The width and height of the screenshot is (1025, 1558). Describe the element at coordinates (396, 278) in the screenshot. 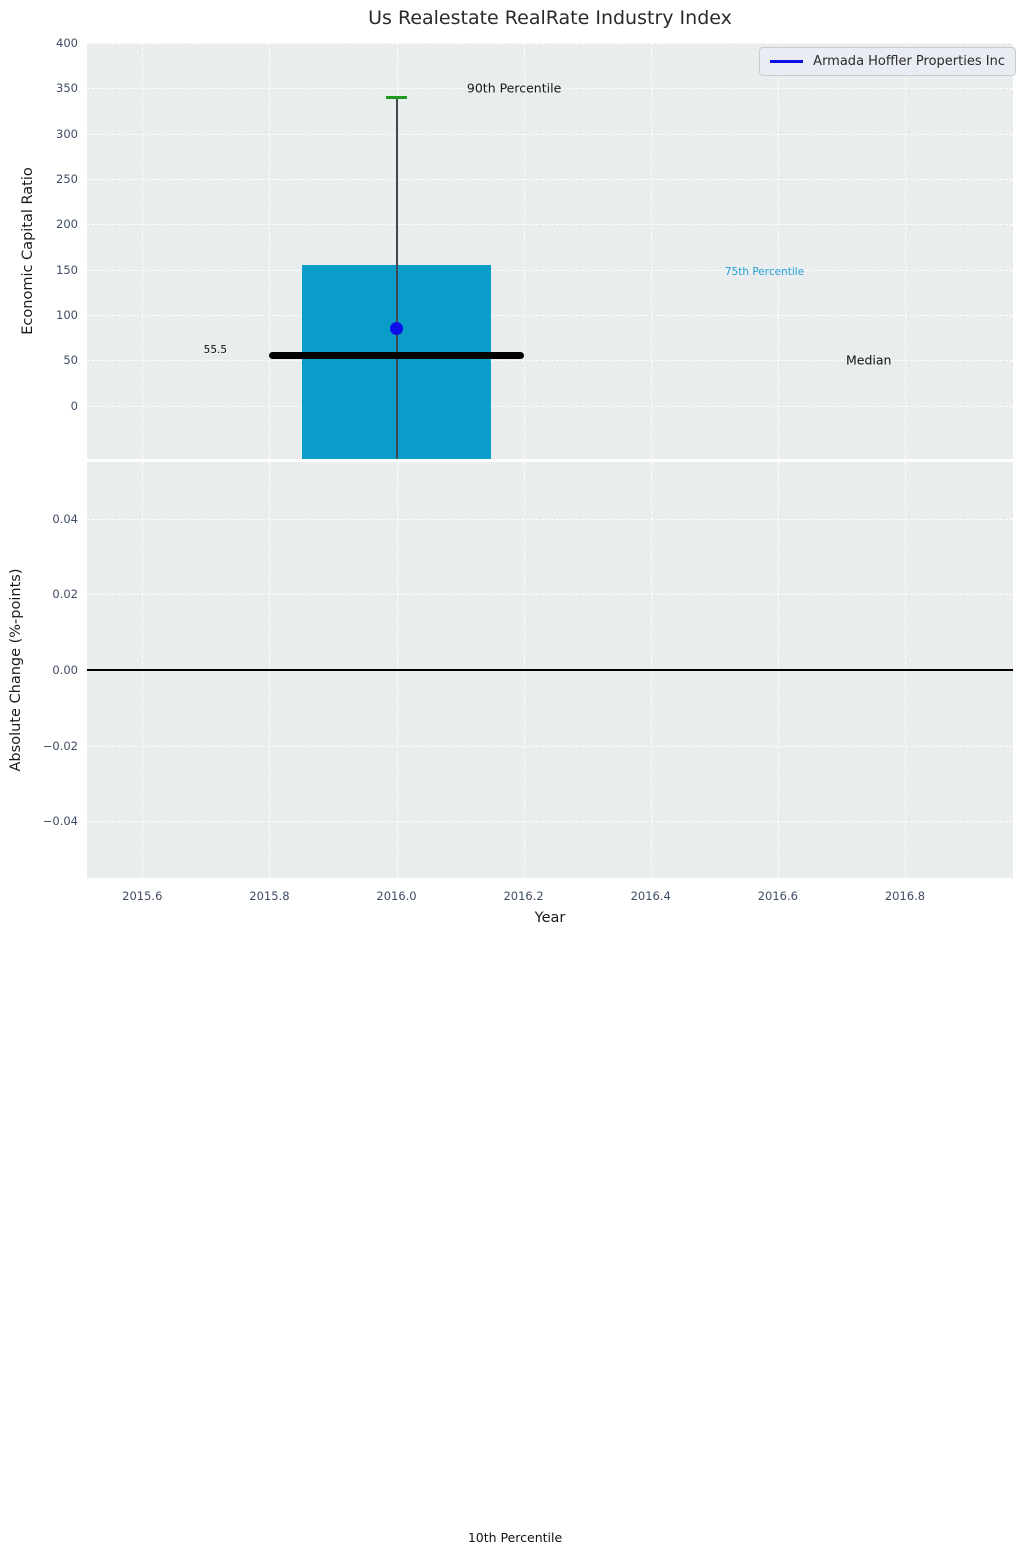

I see `whisker-line` at that location.